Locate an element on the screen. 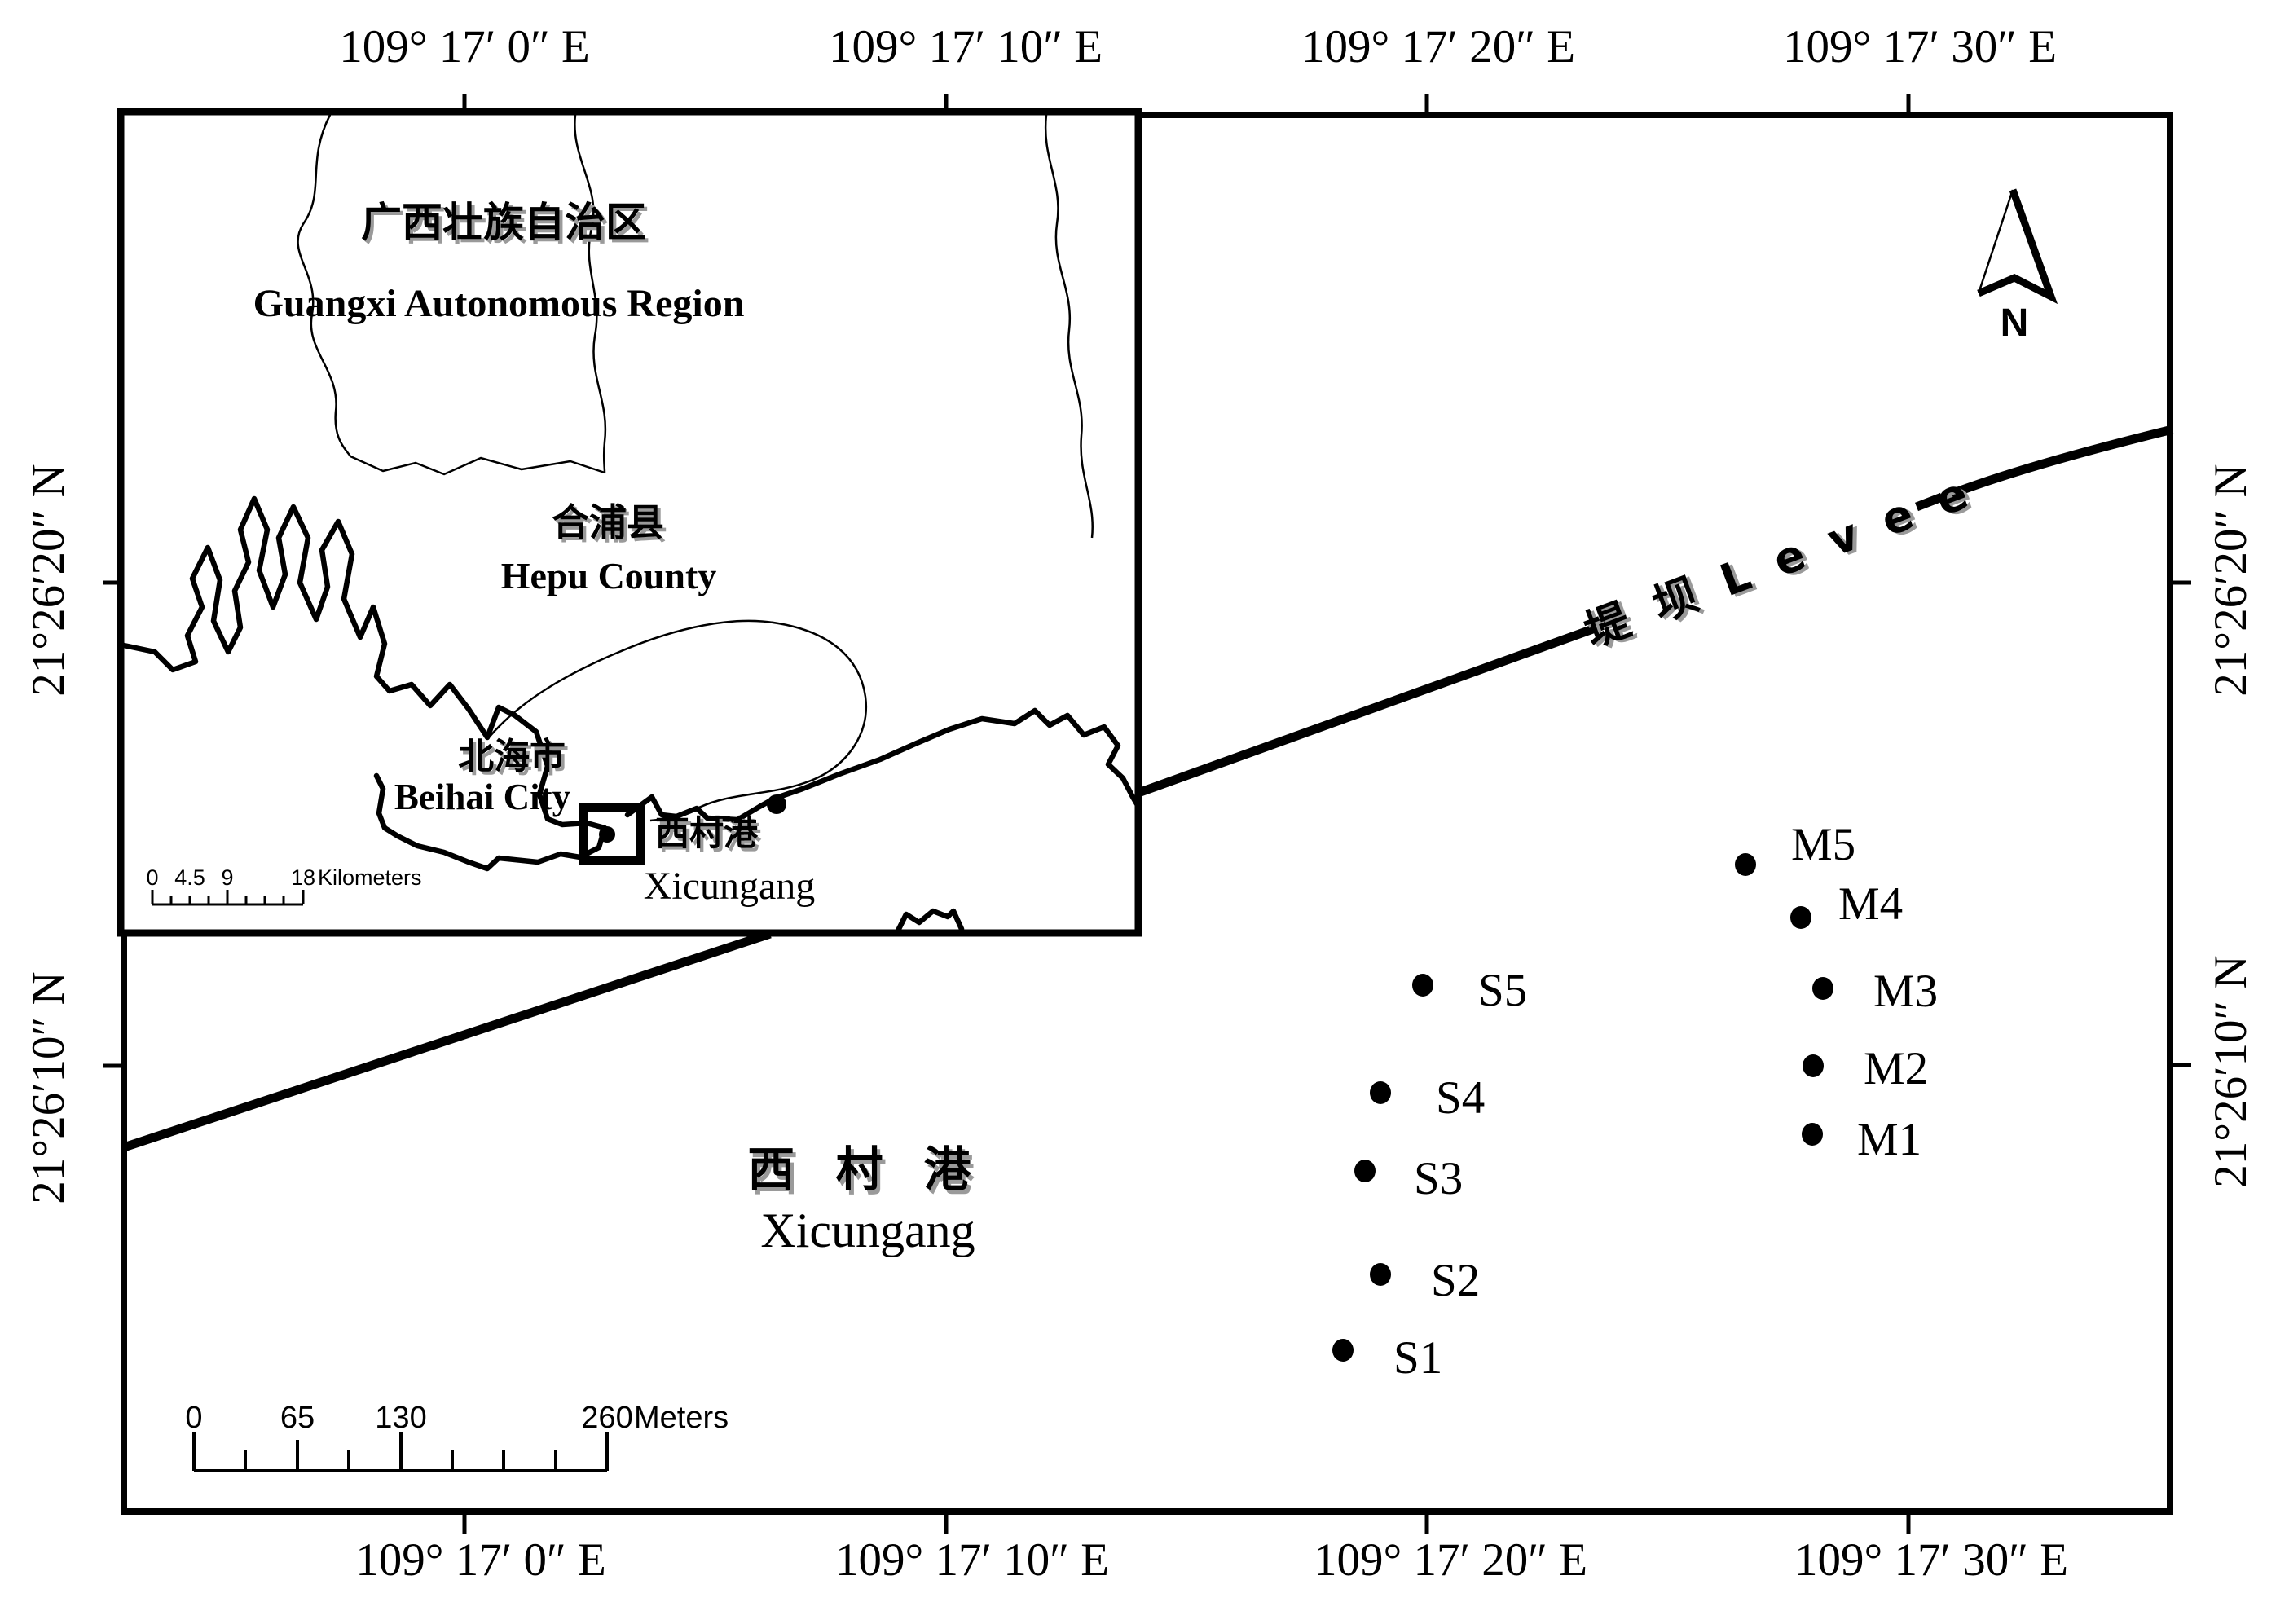  axis-top-1: 109° 17′ 10″ E is located at coordinates (966, 47).